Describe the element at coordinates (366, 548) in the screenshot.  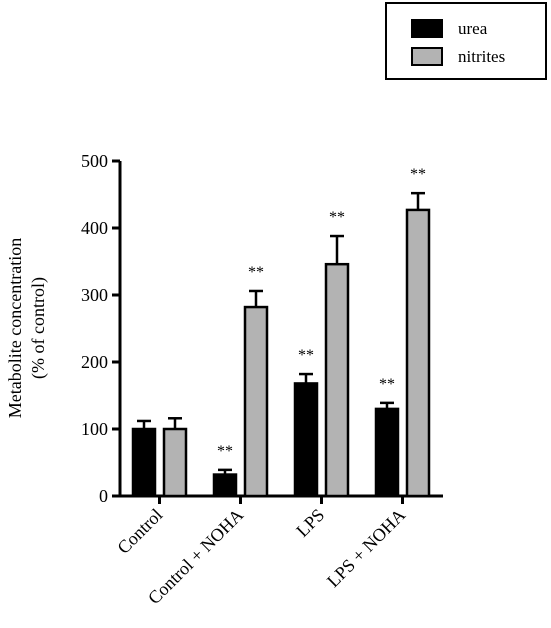
I see `x-tick-label: LPS + NOHA` at that location.